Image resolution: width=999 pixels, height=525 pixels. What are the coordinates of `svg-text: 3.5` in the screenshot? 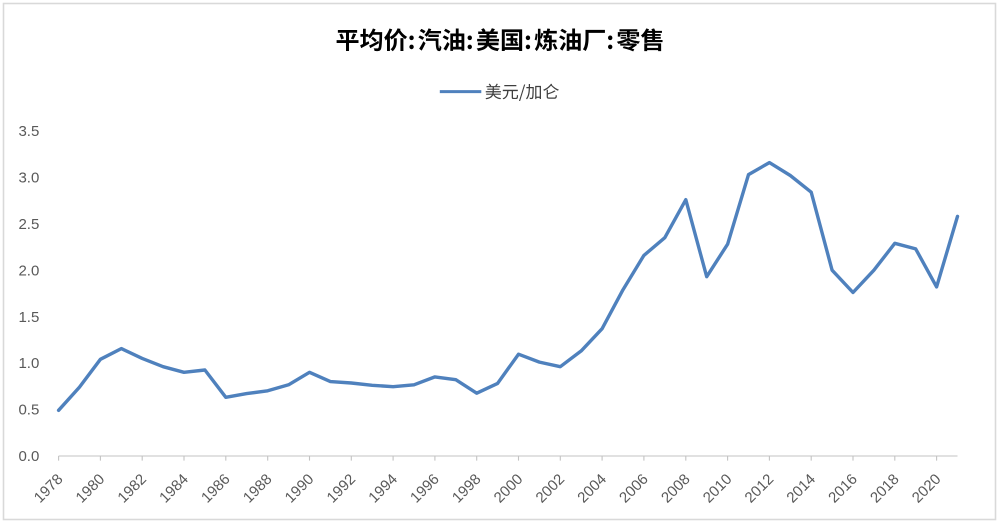 It's located at (28, 131).